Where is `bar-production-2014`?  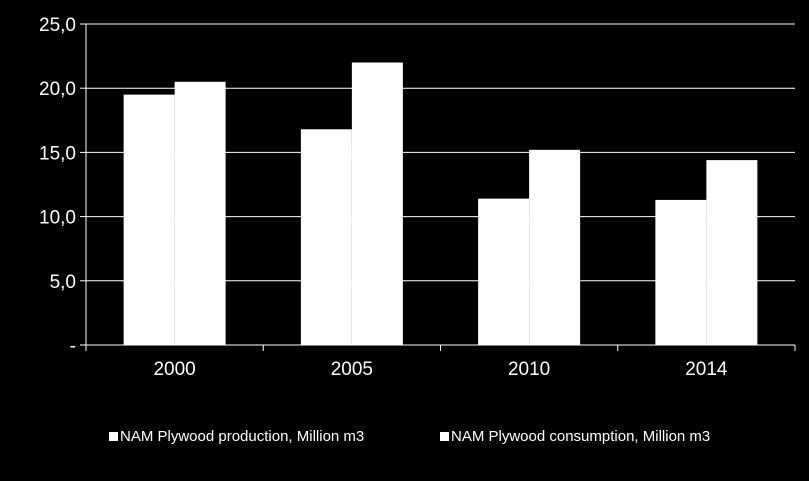
bar-production-2014 is located at coordinates (681, 272).